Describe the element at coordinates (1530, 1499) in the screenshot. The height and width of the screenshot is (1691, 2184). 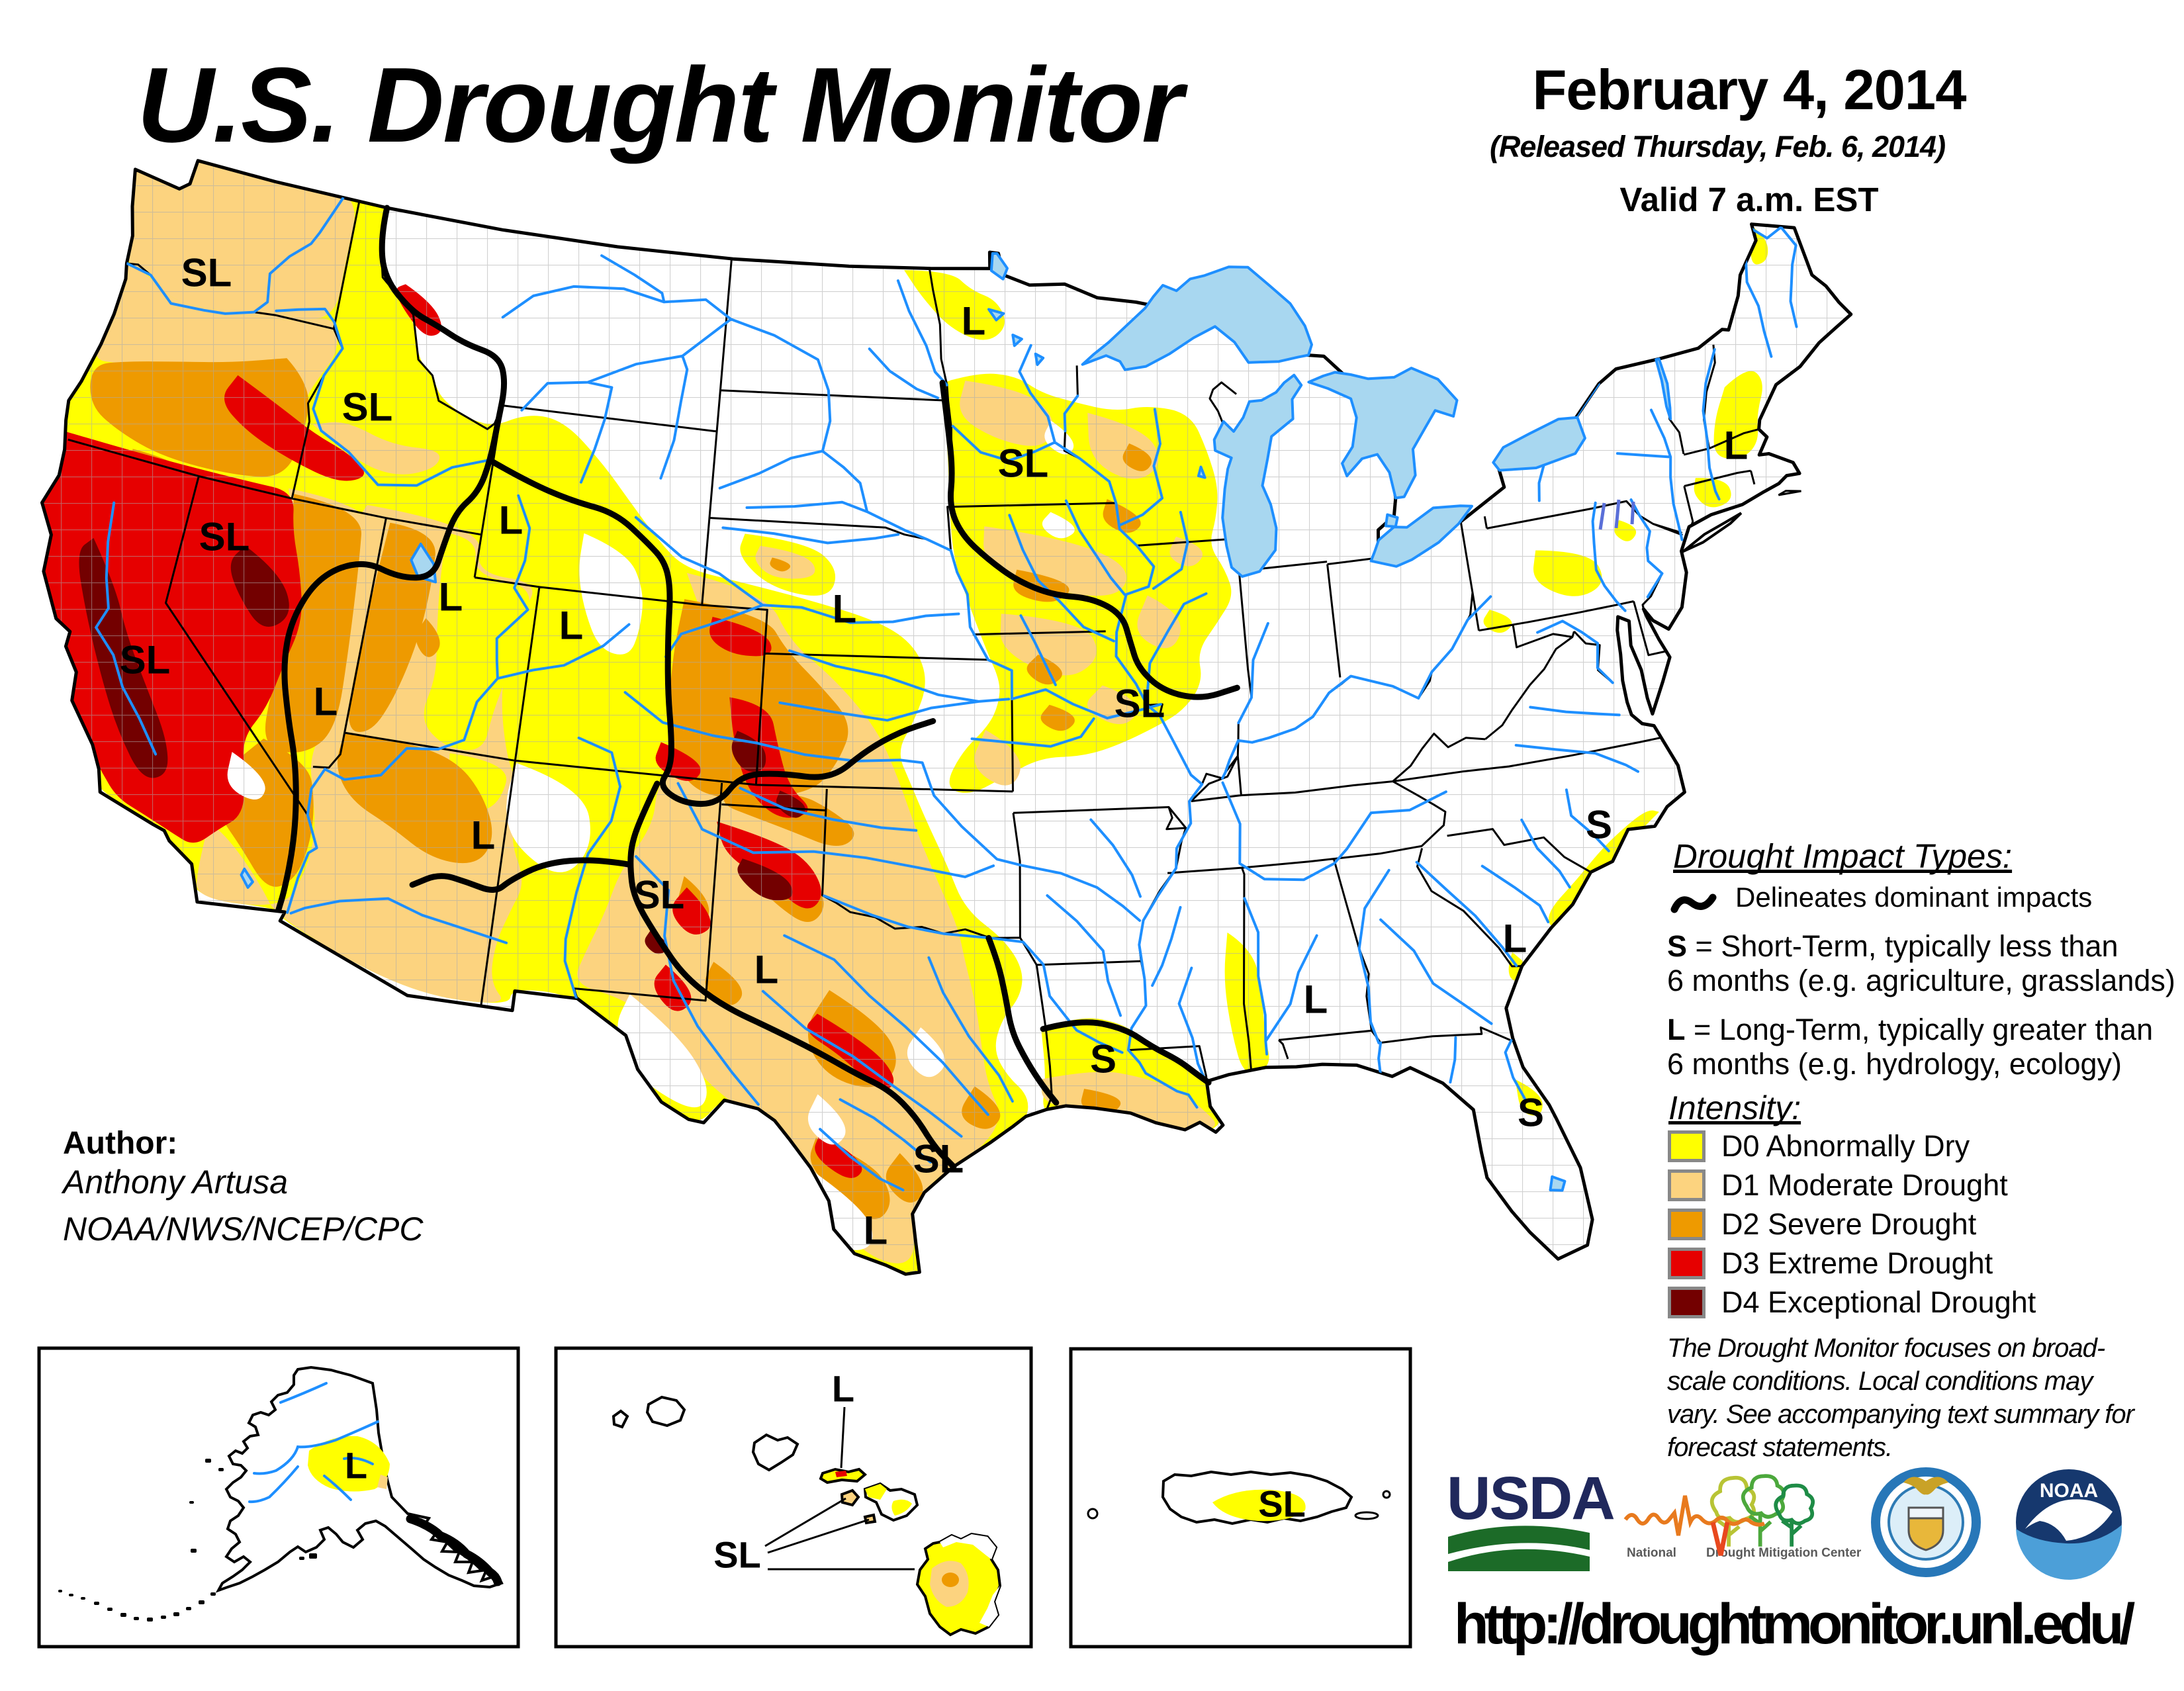
I see `svg-text: USDA` at that location.